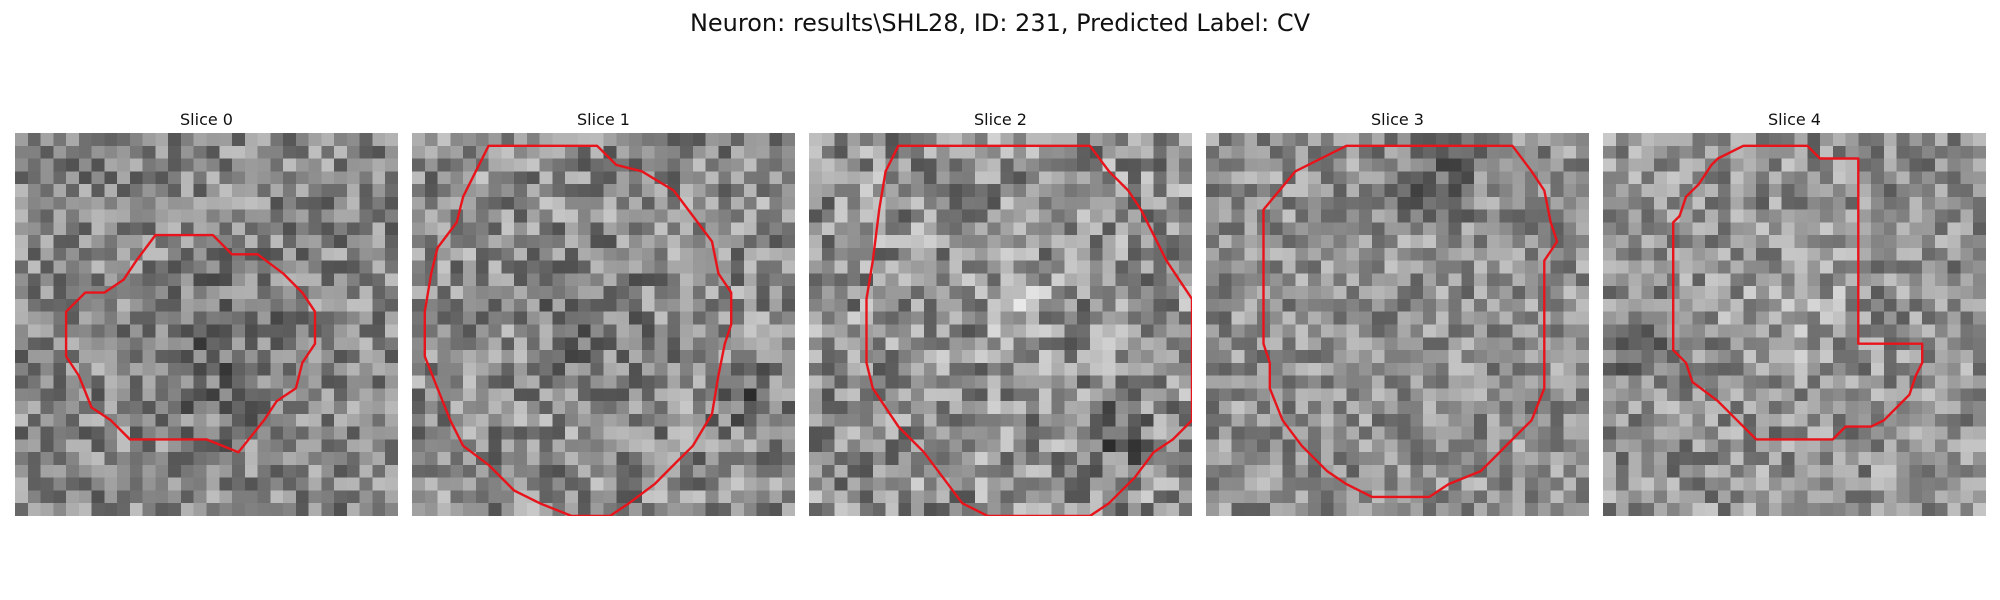 This screenshot has width=2000, height=600. I want to click on slice-0-canvas, so click(206, 324).